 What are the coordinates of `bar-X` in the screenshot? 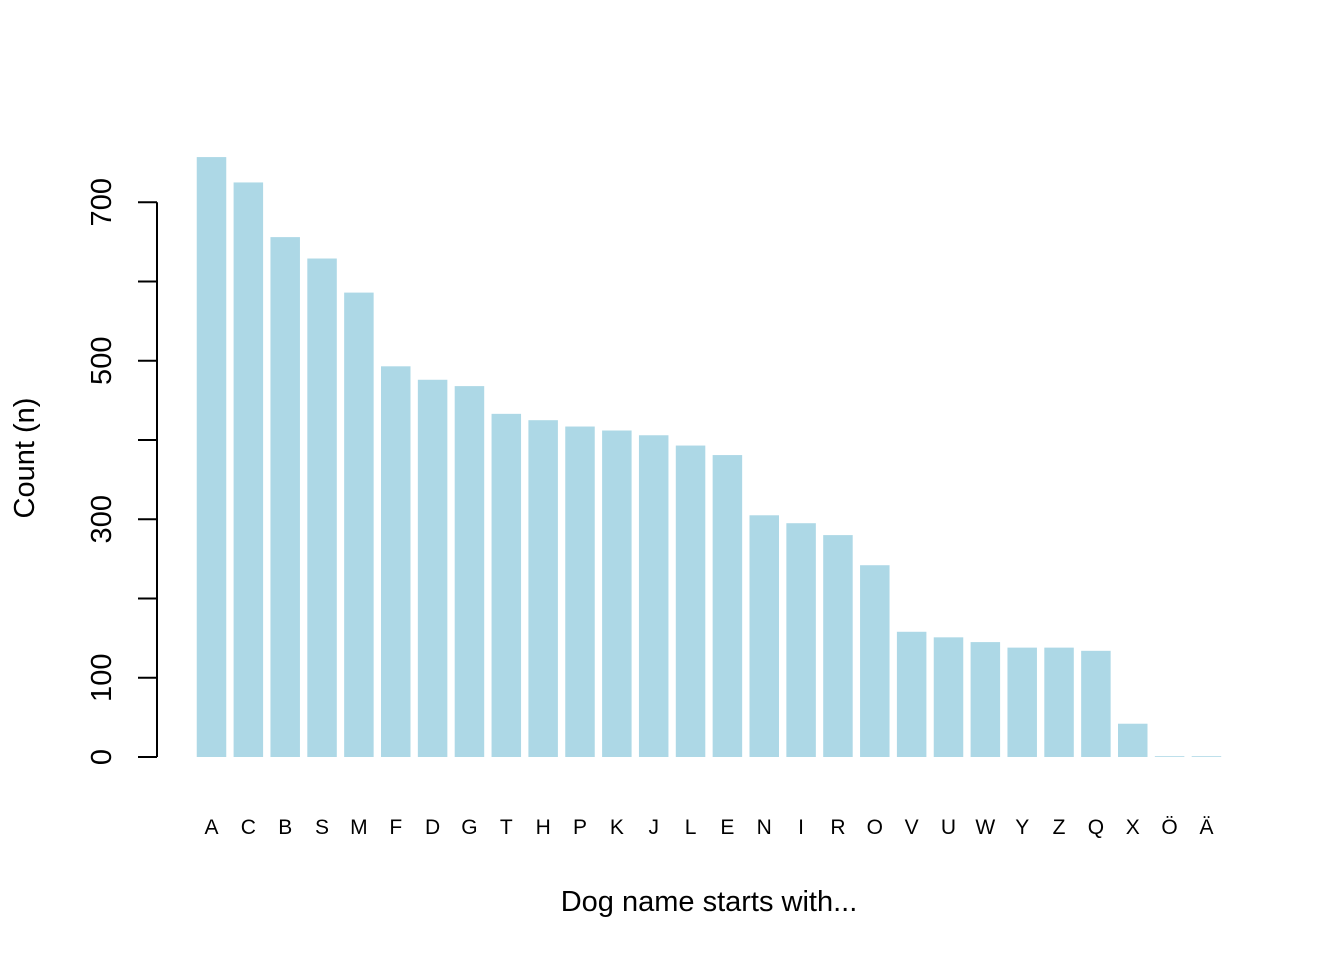 It's located at (1133, 740).